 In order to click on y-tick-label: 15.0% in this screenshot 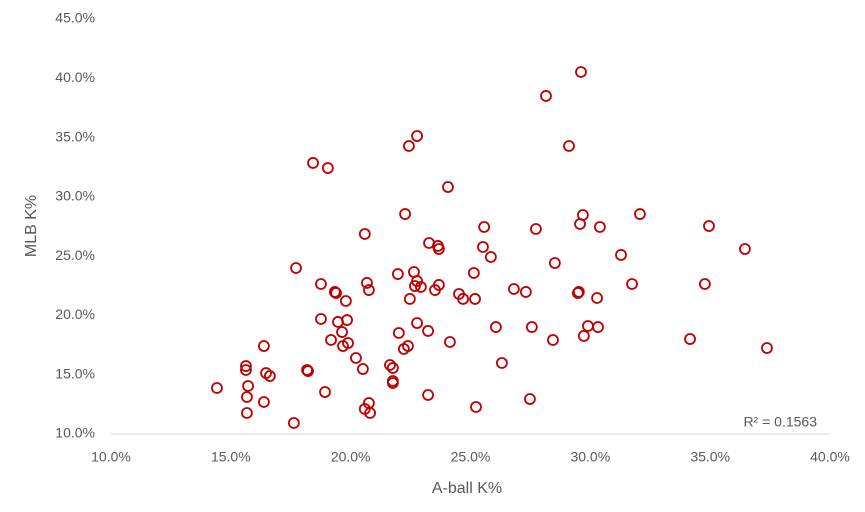, I will do `click(75, 373)`.